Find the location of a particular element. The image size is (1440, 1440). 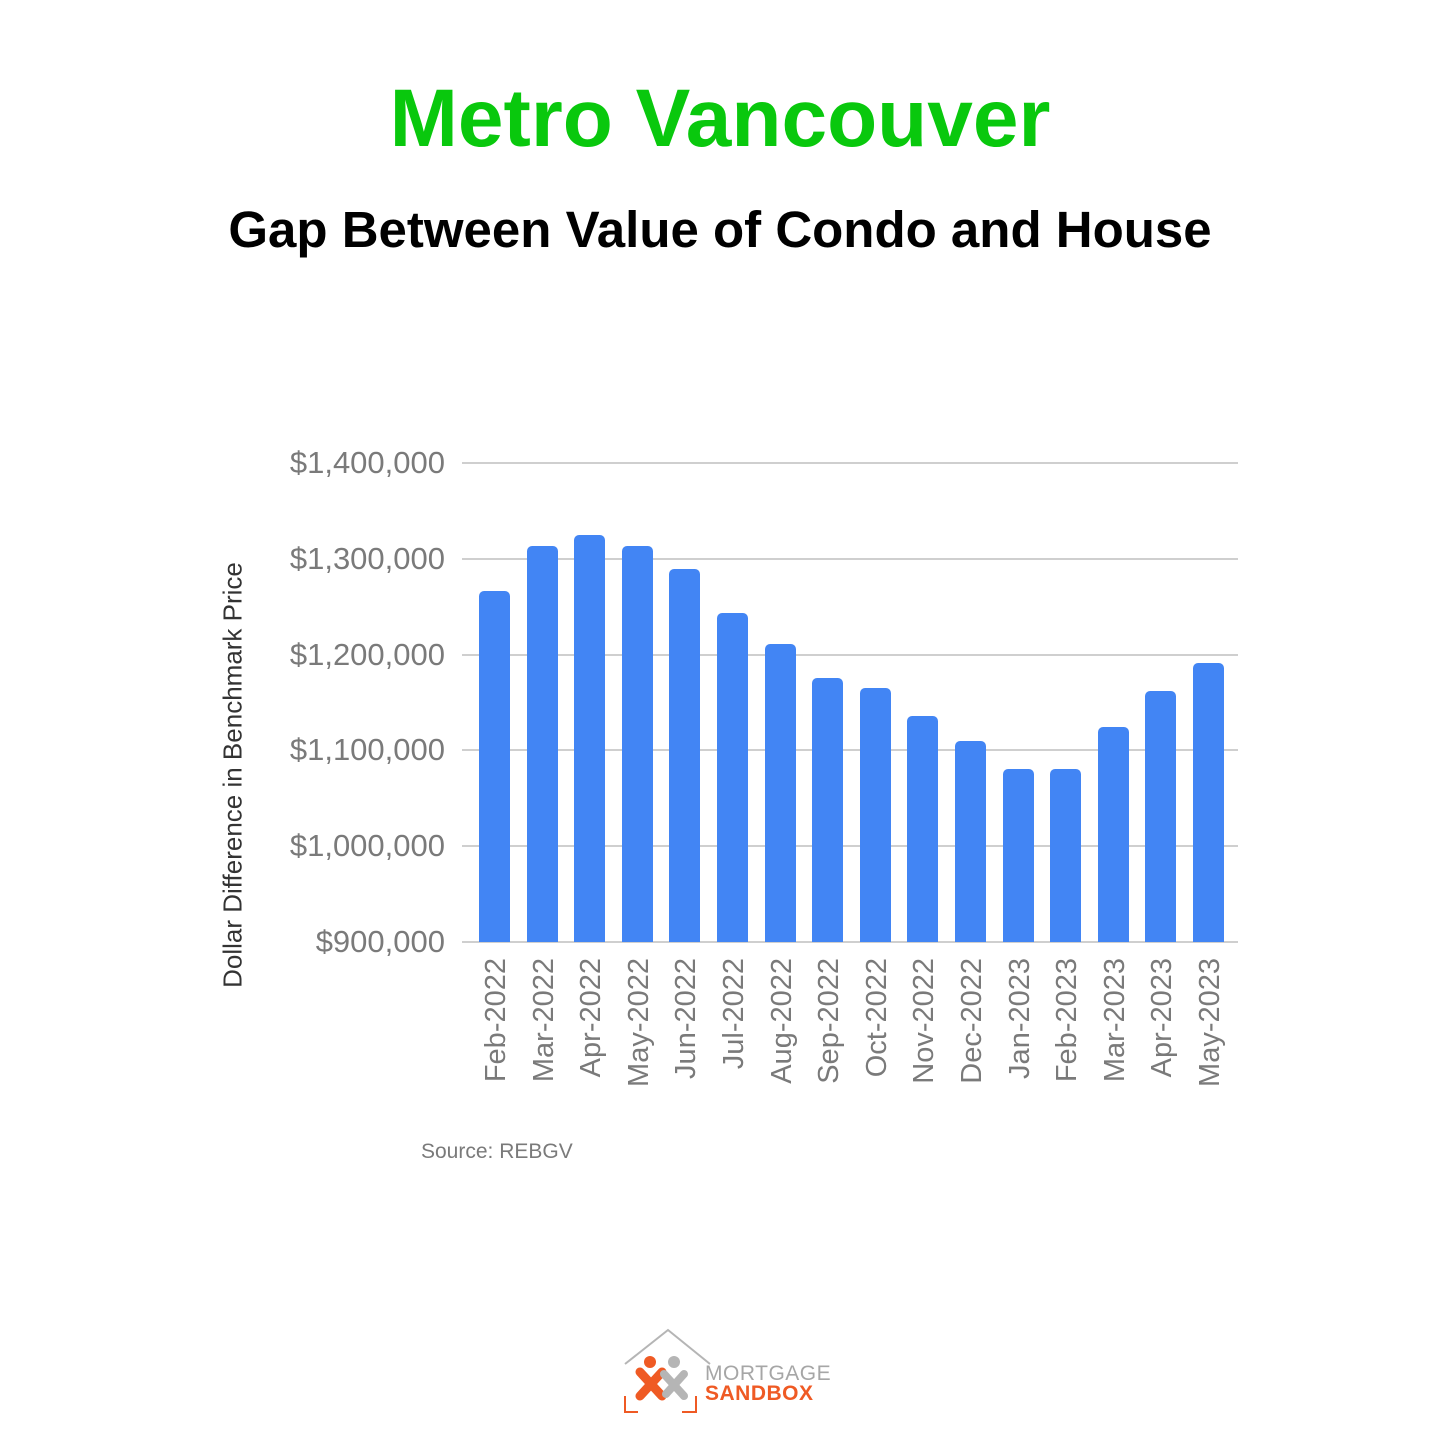

chart-subtitle: Gap Between Value of Condo and House is located at coordinates (720, 229).